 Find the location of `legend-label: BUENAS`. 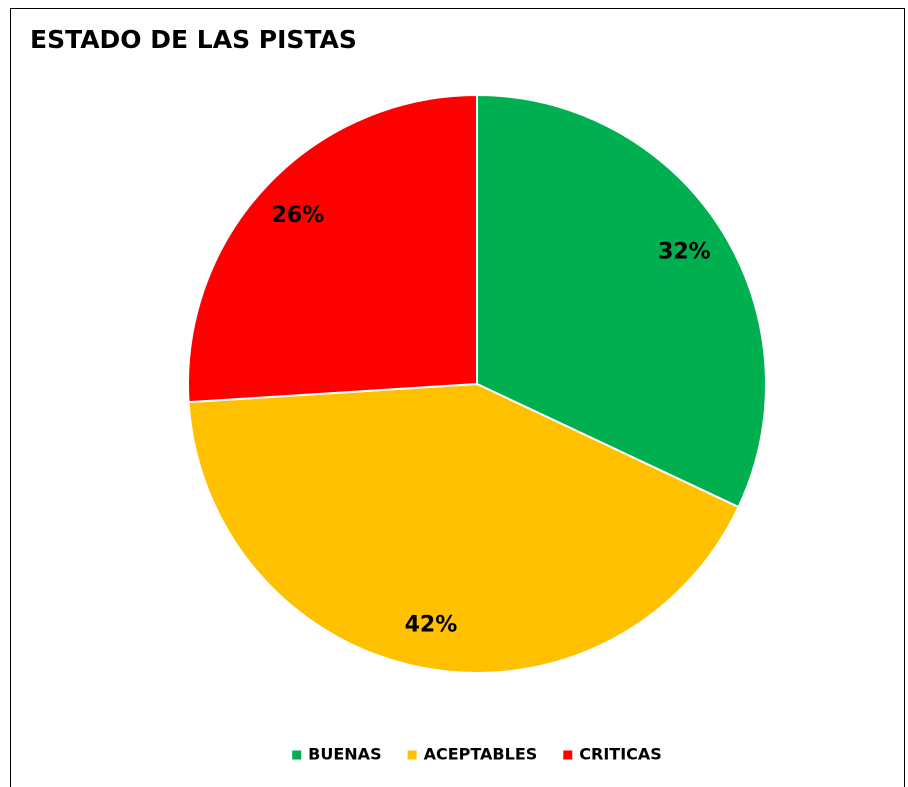

legend-label: BUENAS is located at coordinates (344, 754).